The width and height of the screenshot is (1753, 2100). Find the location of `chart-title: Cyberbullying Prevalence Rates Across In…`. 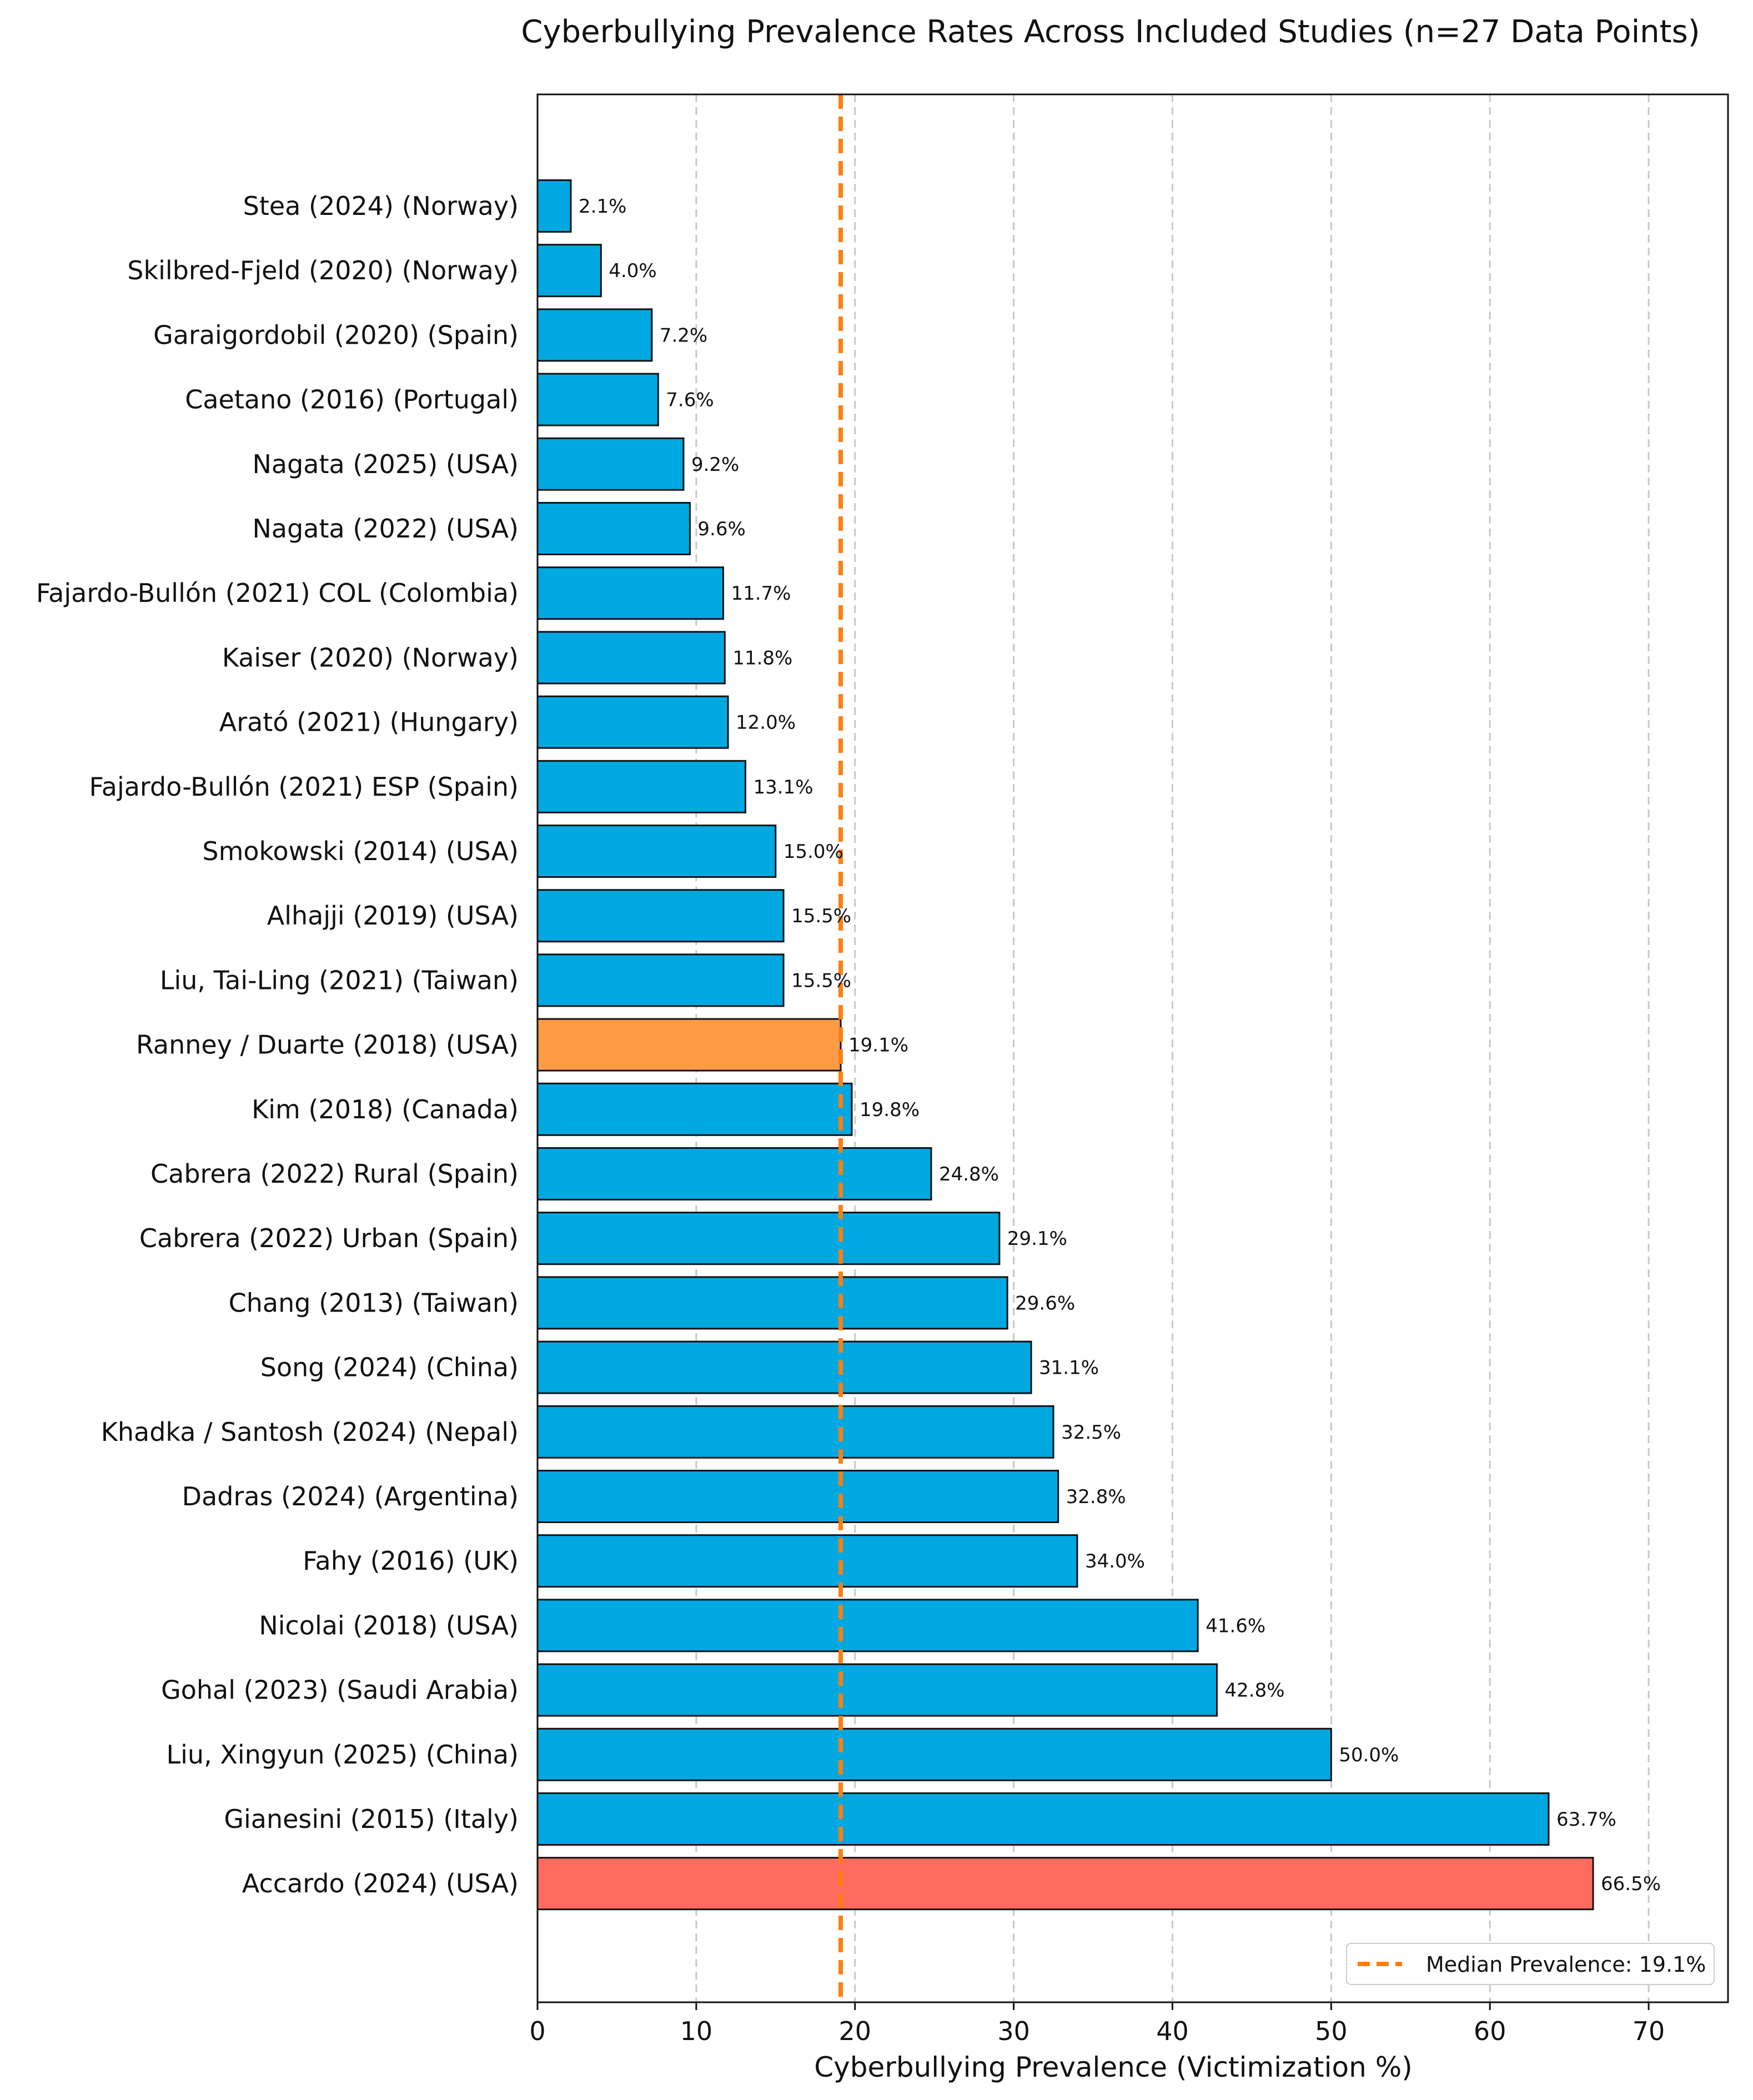

chart-title: Cyberbullying Prevalence Rates Across In… is located at coordinates (1110, 32).